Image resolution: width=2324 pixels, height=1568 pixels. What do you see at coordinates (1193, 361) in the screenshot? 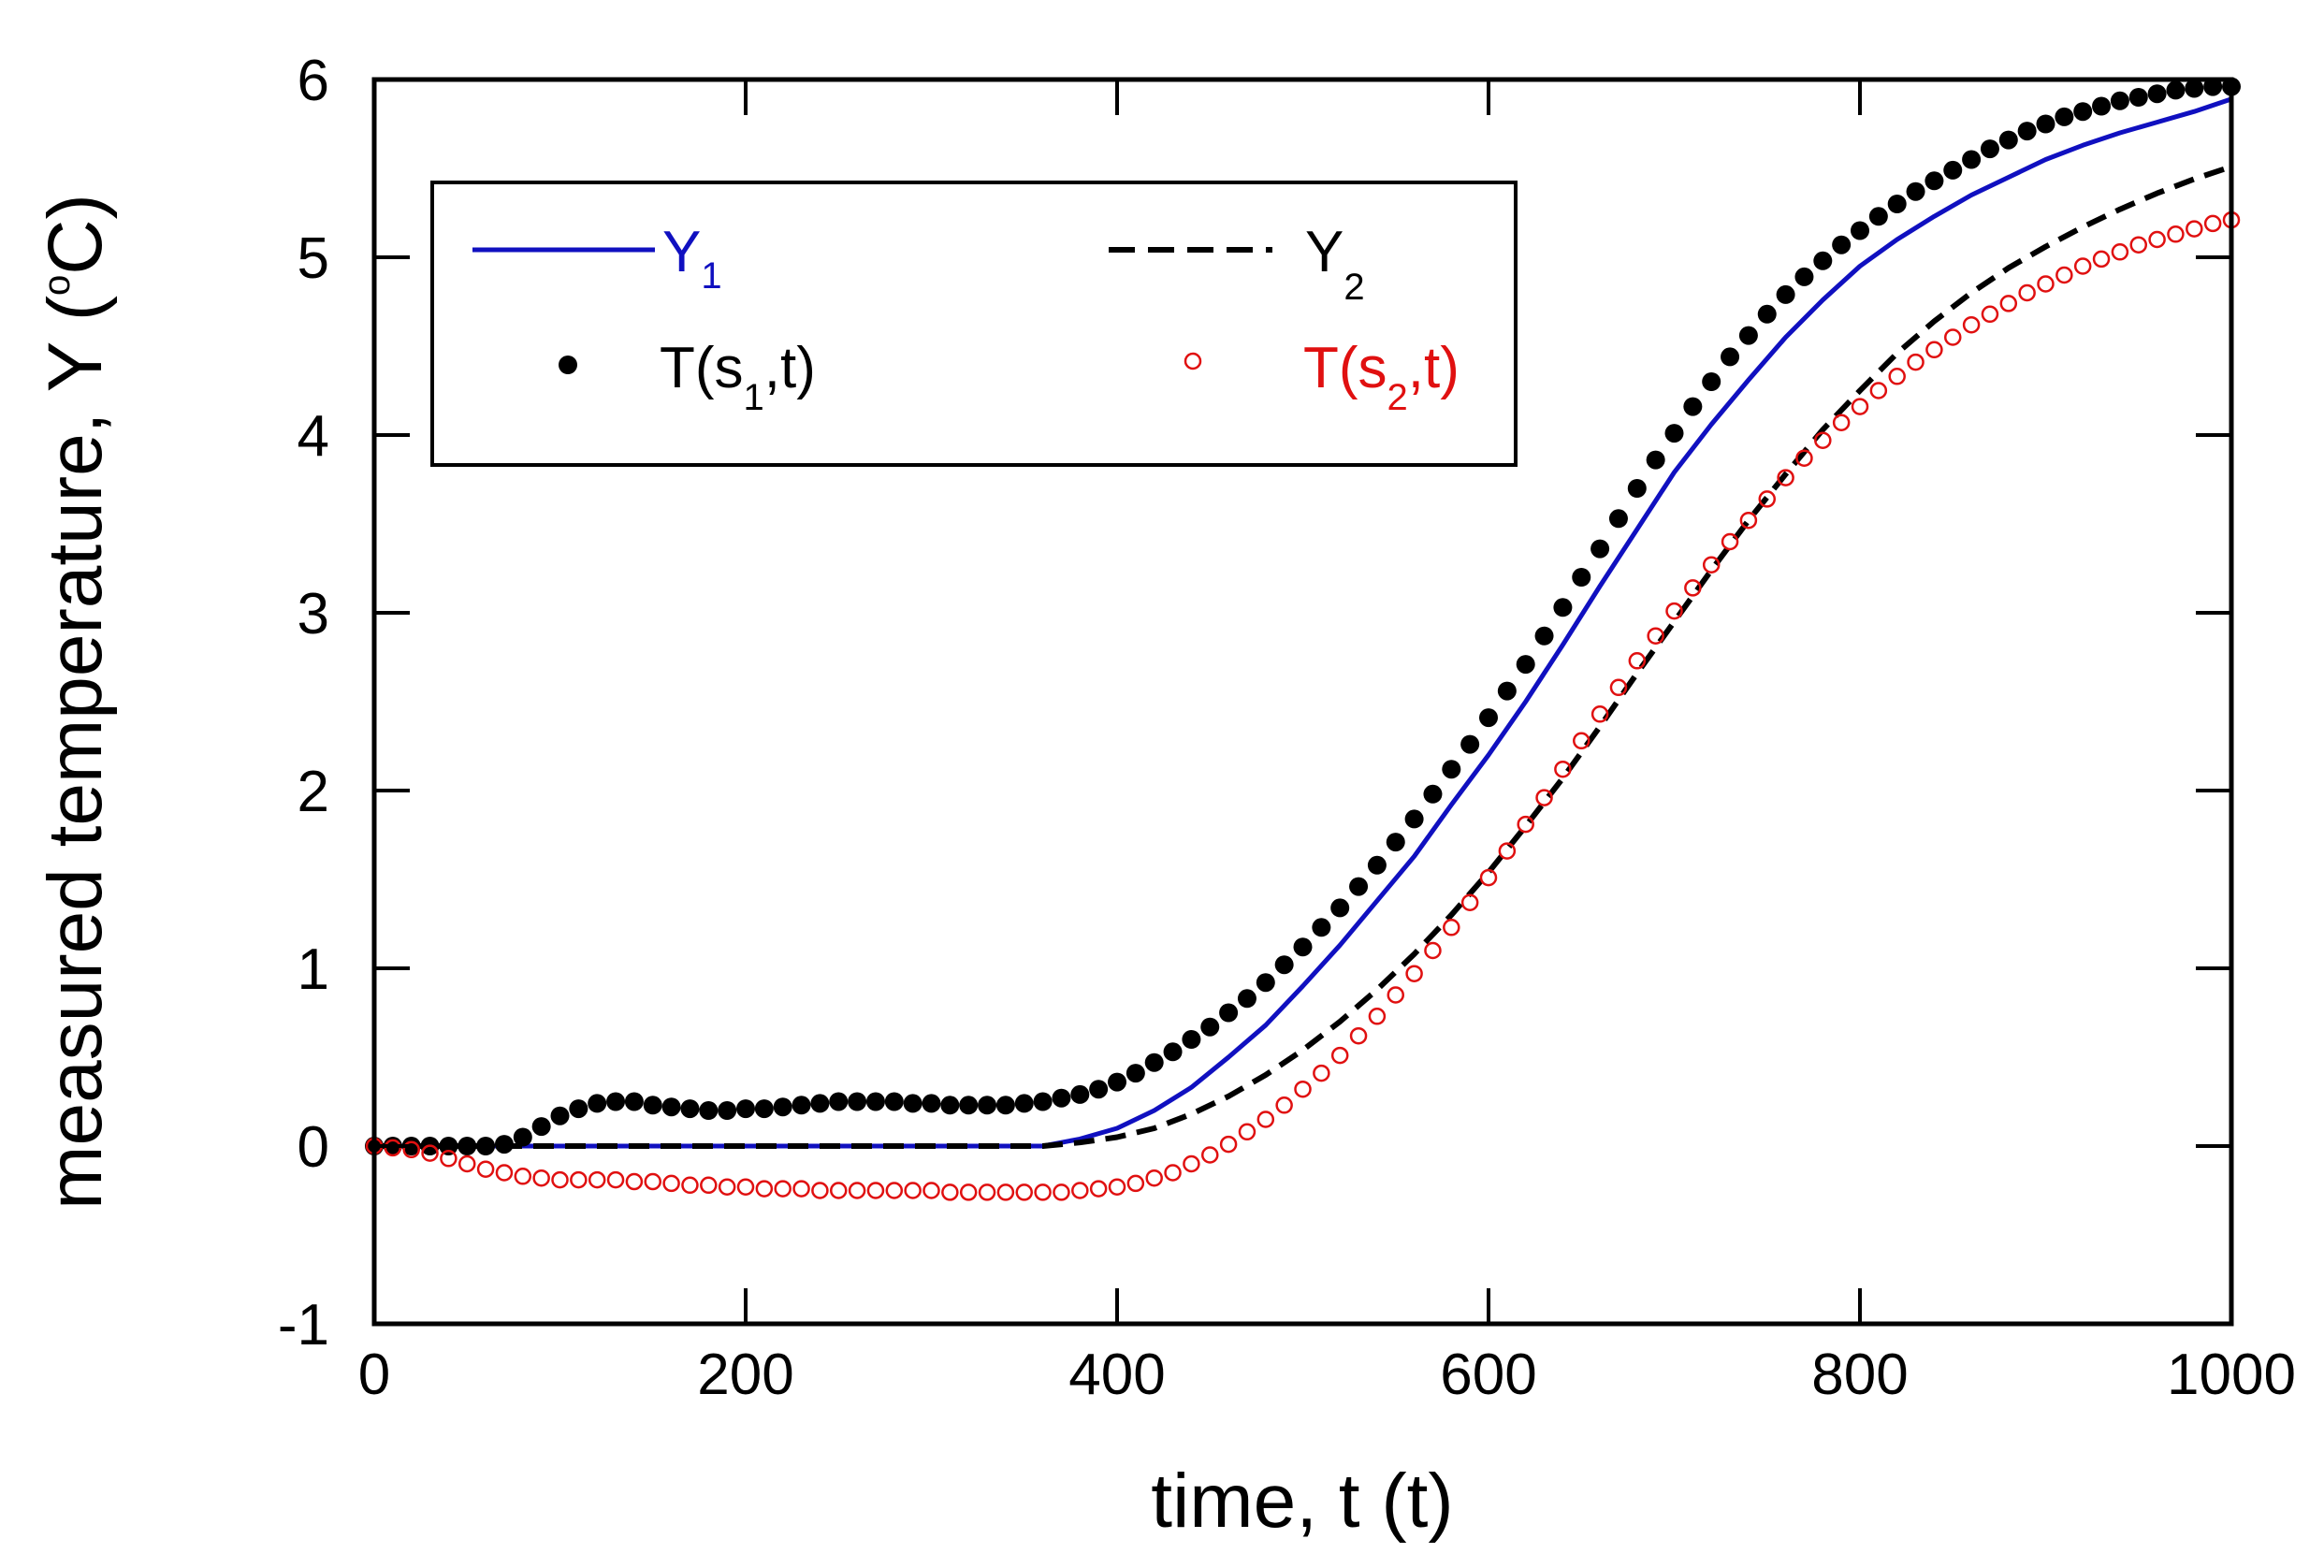
I see `legend-swatch-t2` at bounding box center [1193, 361].